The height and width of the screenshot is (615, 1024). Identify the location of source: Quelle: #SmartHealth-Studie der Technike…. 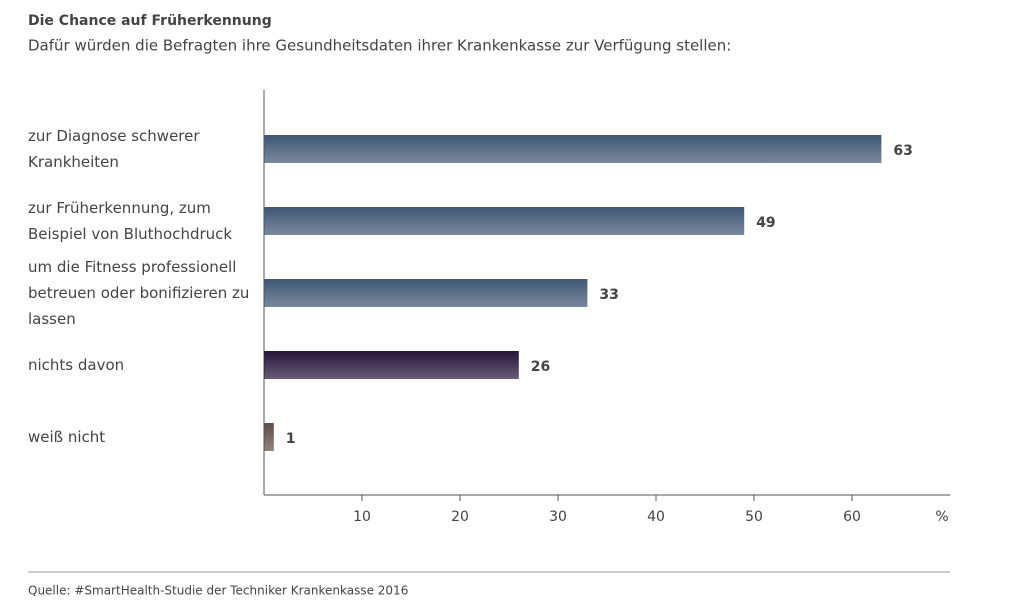
(218, 591).